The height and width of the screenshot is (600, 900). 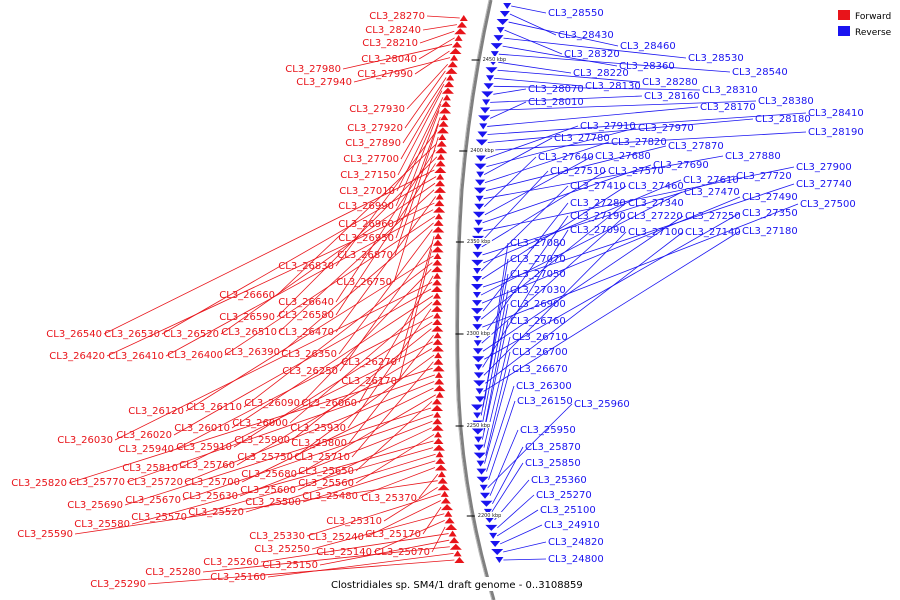 What do you see at coordinates (216, 512) in the screenshot?
I see `forward-gene-label: CL3_25520` at bounding box center [216, 512].